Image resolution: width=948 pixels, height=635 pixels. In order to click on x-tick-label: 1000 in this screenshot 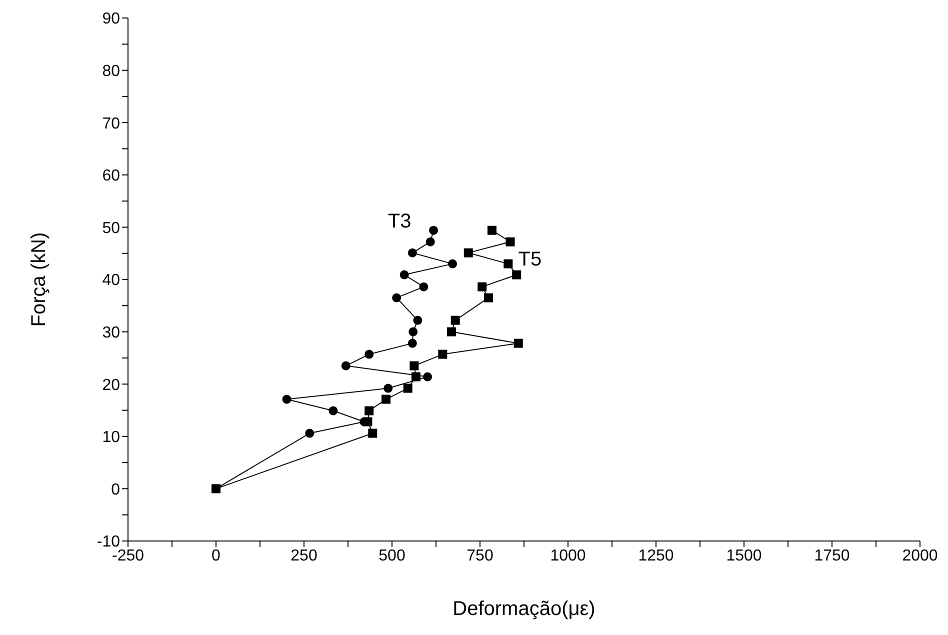, I will do `click(568, 555)`.